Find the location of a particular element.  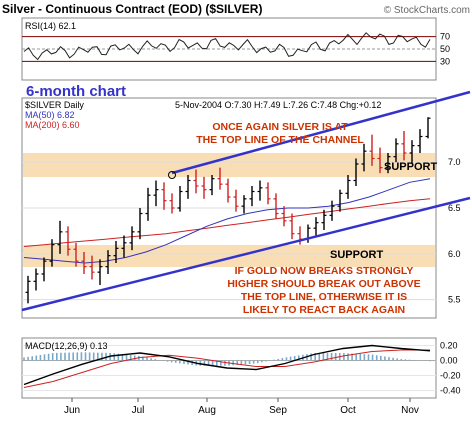

rsi-tick-label: 30 is located at coordinates (445, 61).